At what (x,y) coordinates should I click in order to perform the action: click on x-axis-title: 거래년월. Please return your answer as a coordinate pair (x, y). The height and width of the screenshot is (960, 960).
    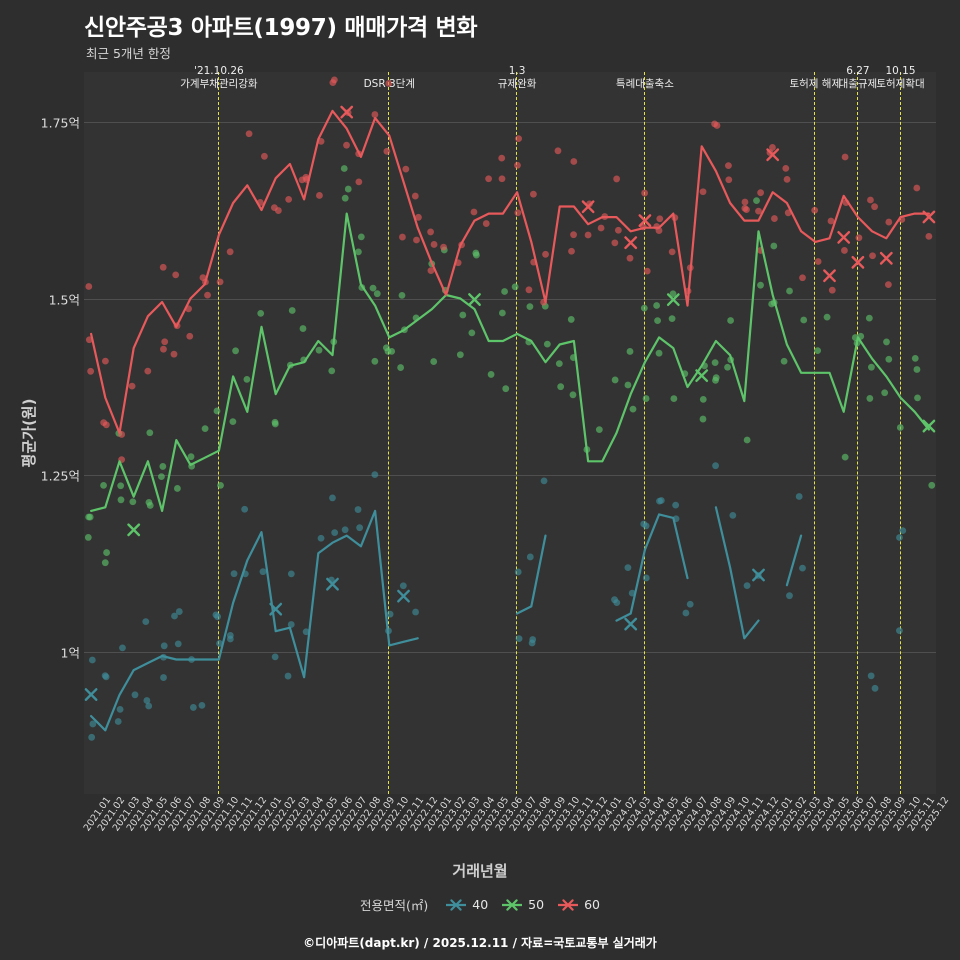
    Looking at the image, I should click on (480, 871).